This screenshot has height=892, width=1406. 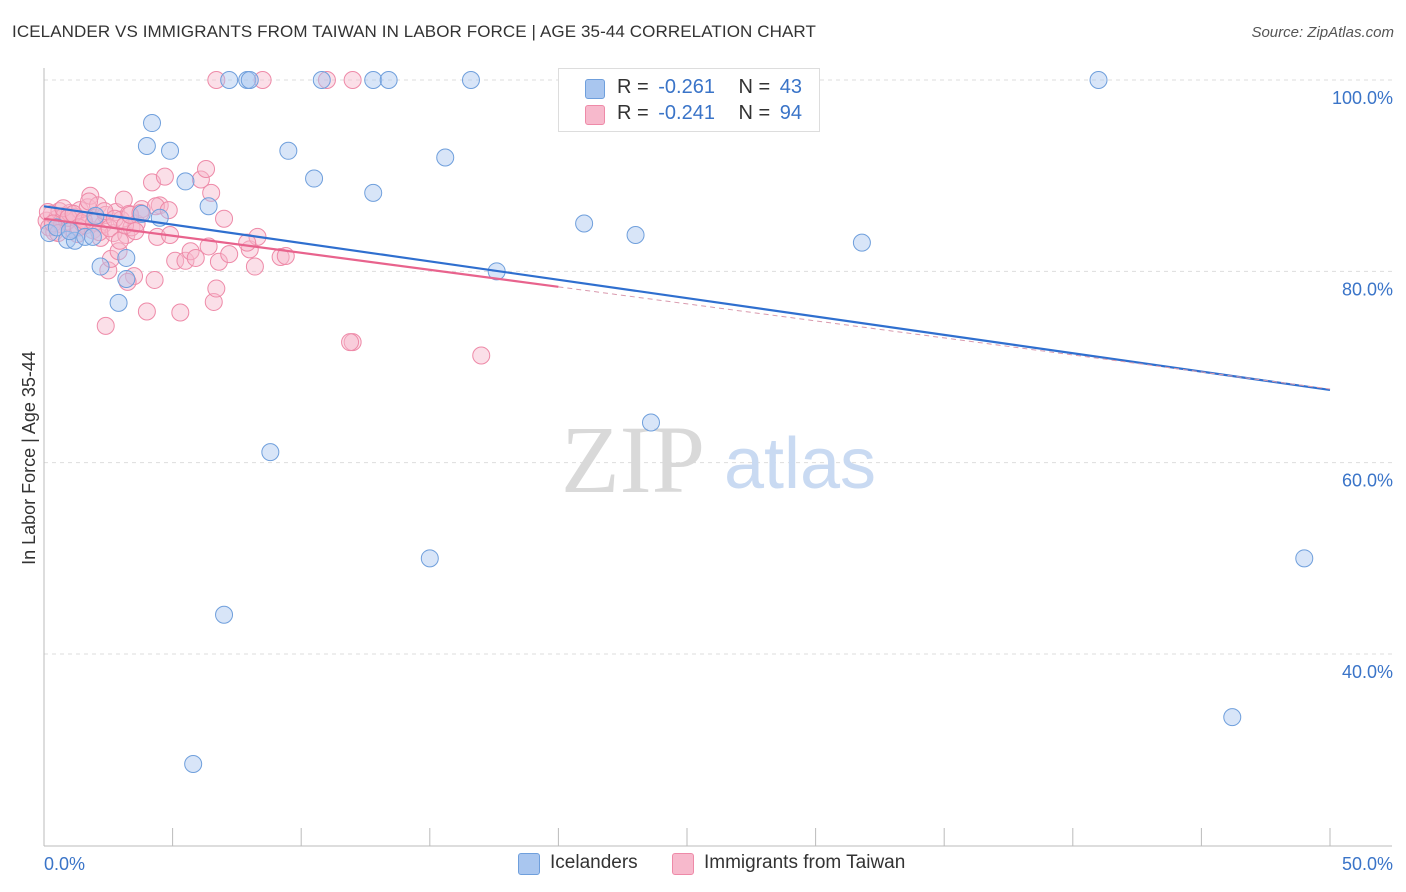 I want to click on legend-label-icelanders: Icelanders, so click(x=594, y=862).